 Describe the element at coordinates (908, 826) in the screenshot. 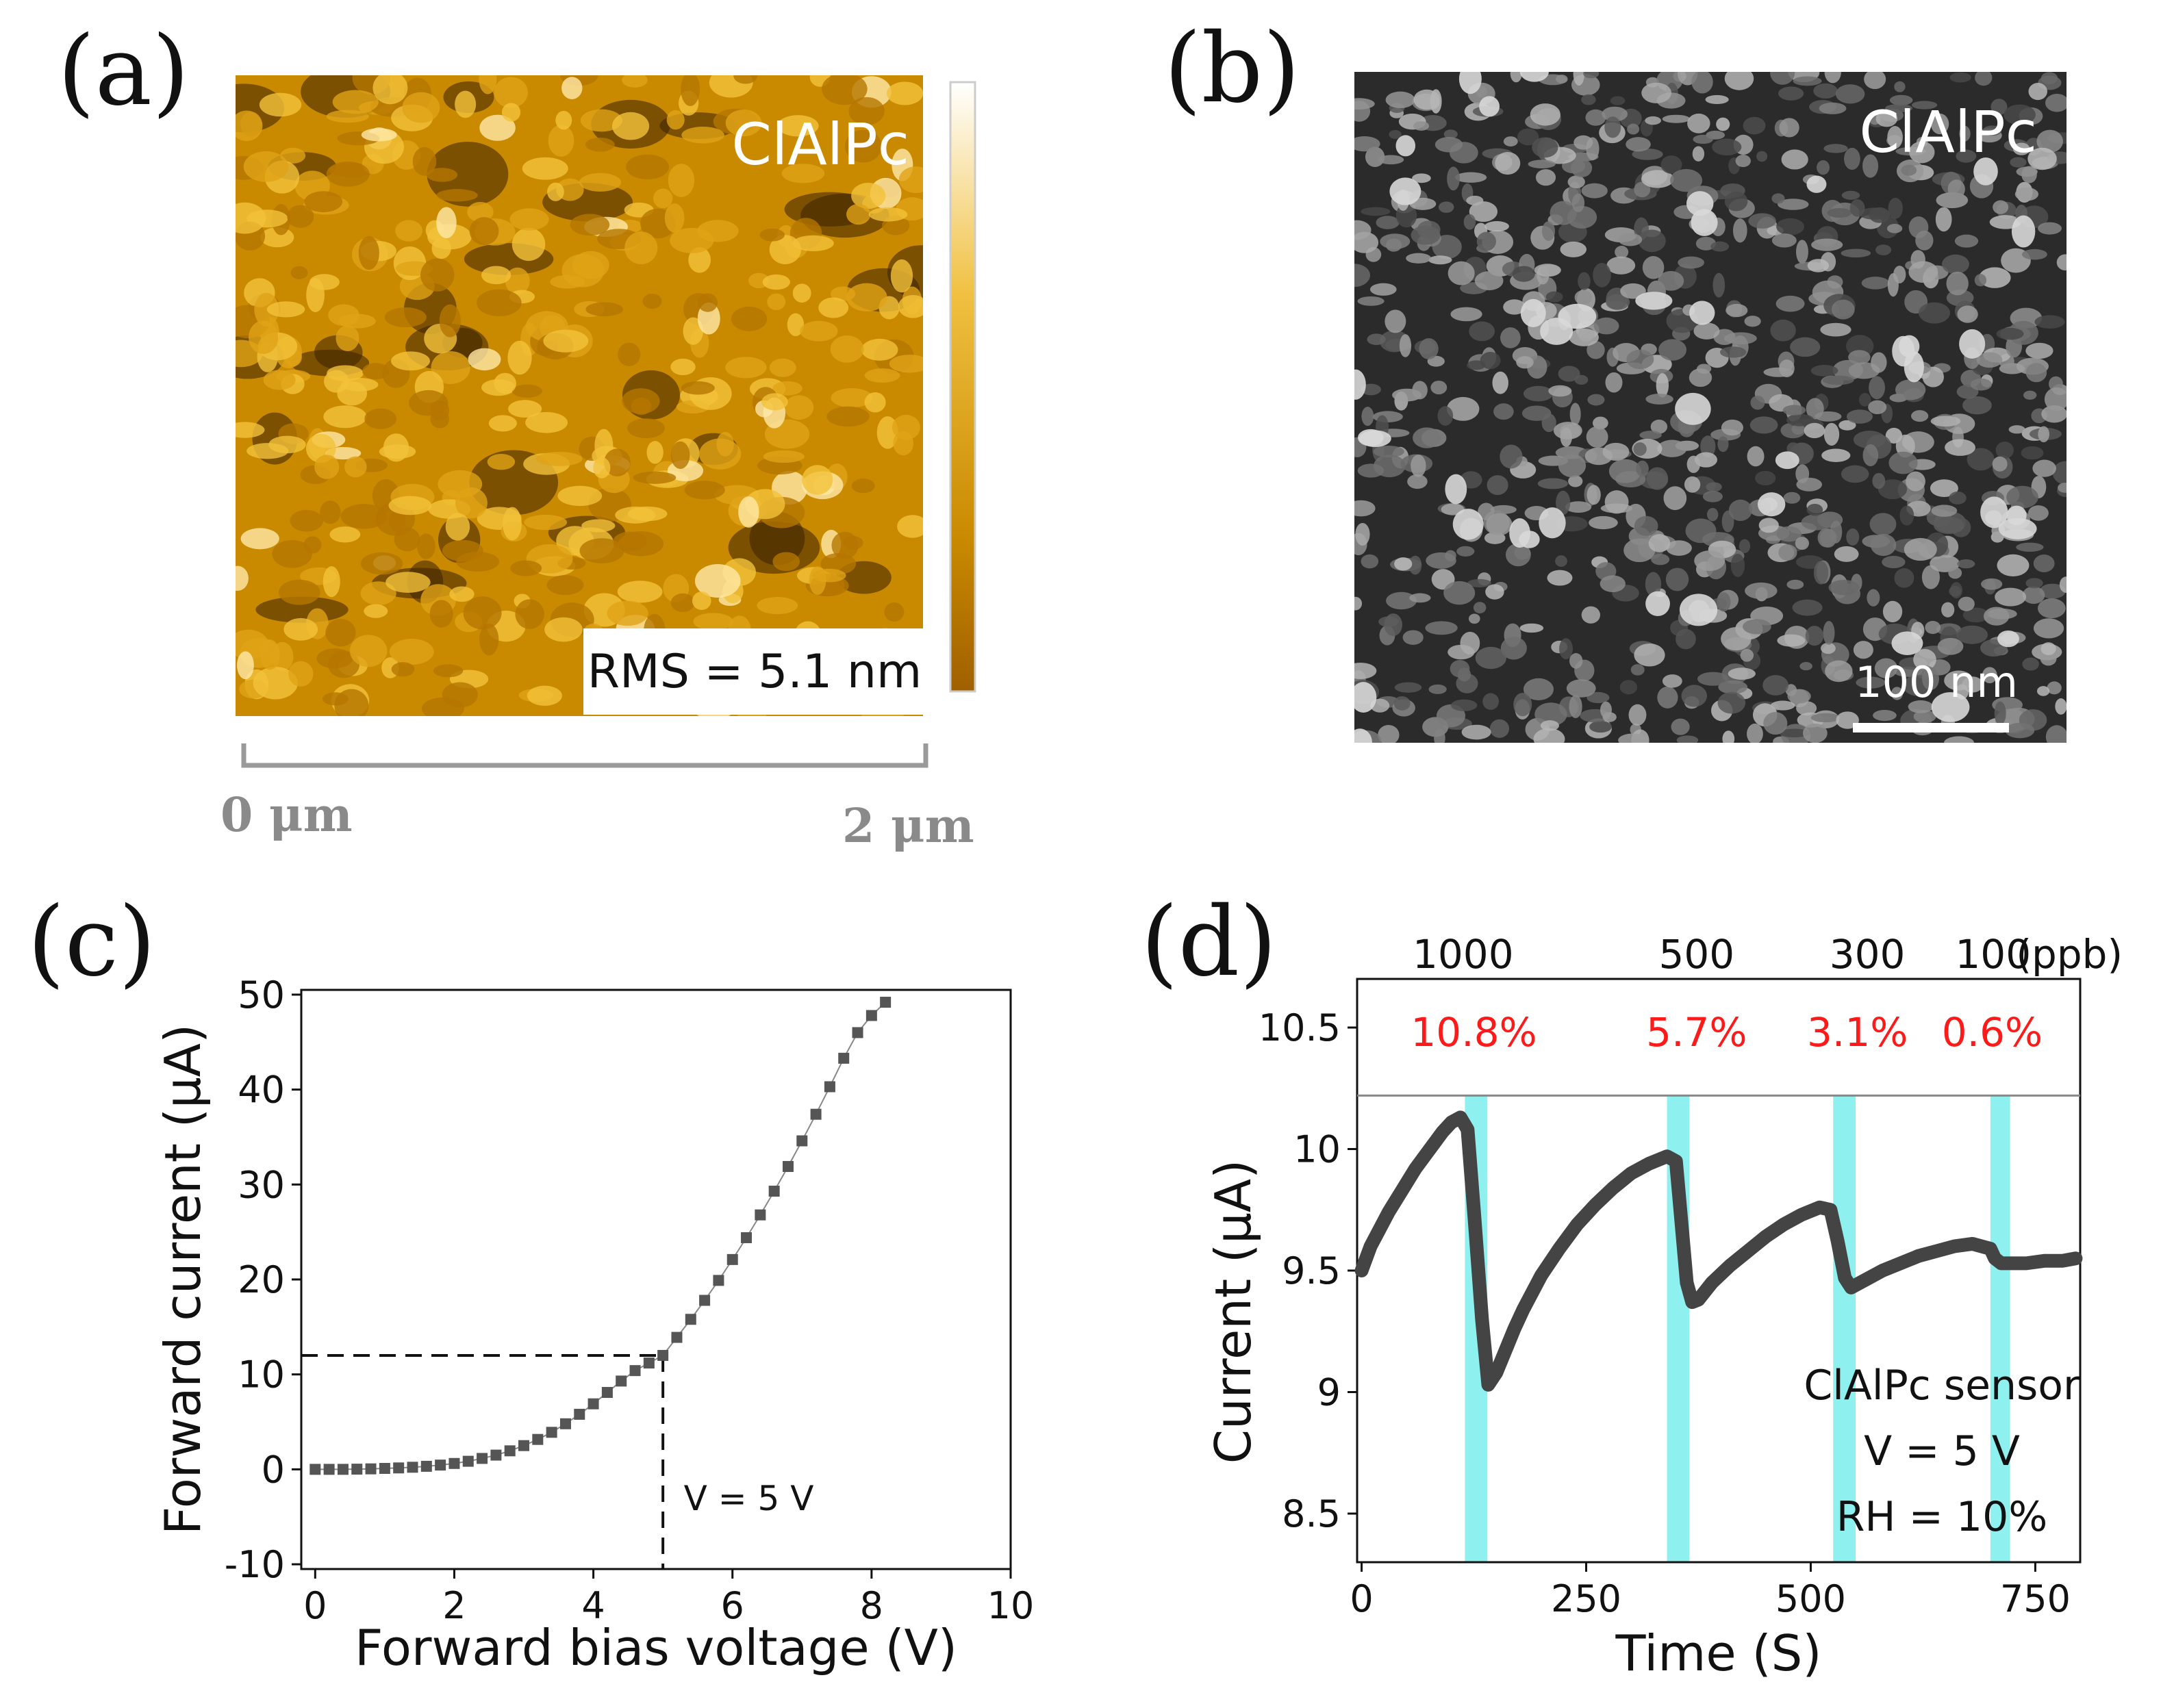

I see `scale-end-label: 2 μm` at that location.